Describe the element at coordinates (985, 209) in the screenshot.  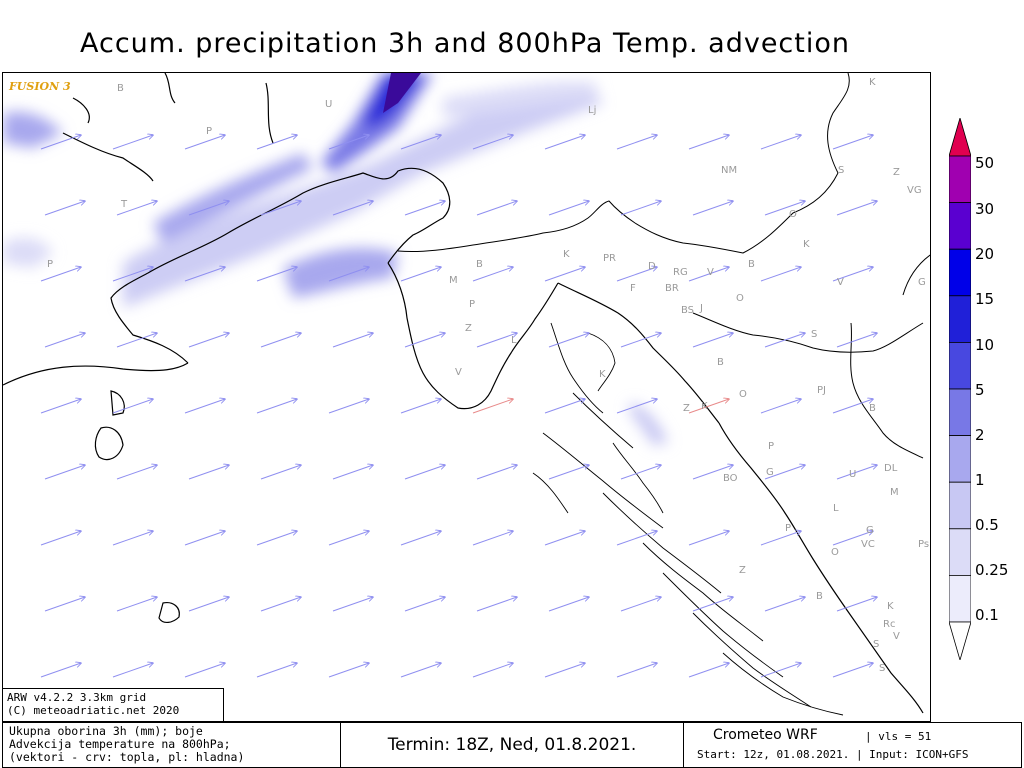
I see `colorbar-label: 30` at that location.